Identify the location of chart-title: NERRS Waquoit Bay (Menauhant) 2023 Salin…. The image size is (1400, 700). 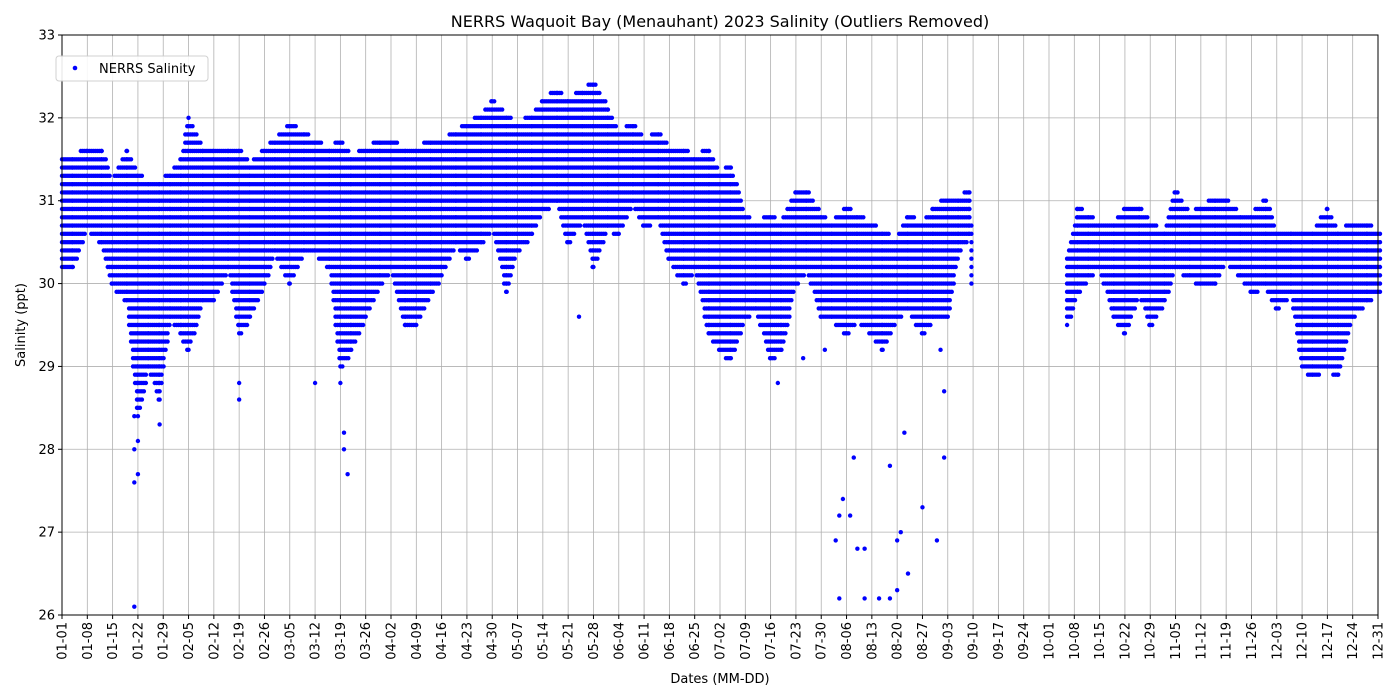
(720, 21).